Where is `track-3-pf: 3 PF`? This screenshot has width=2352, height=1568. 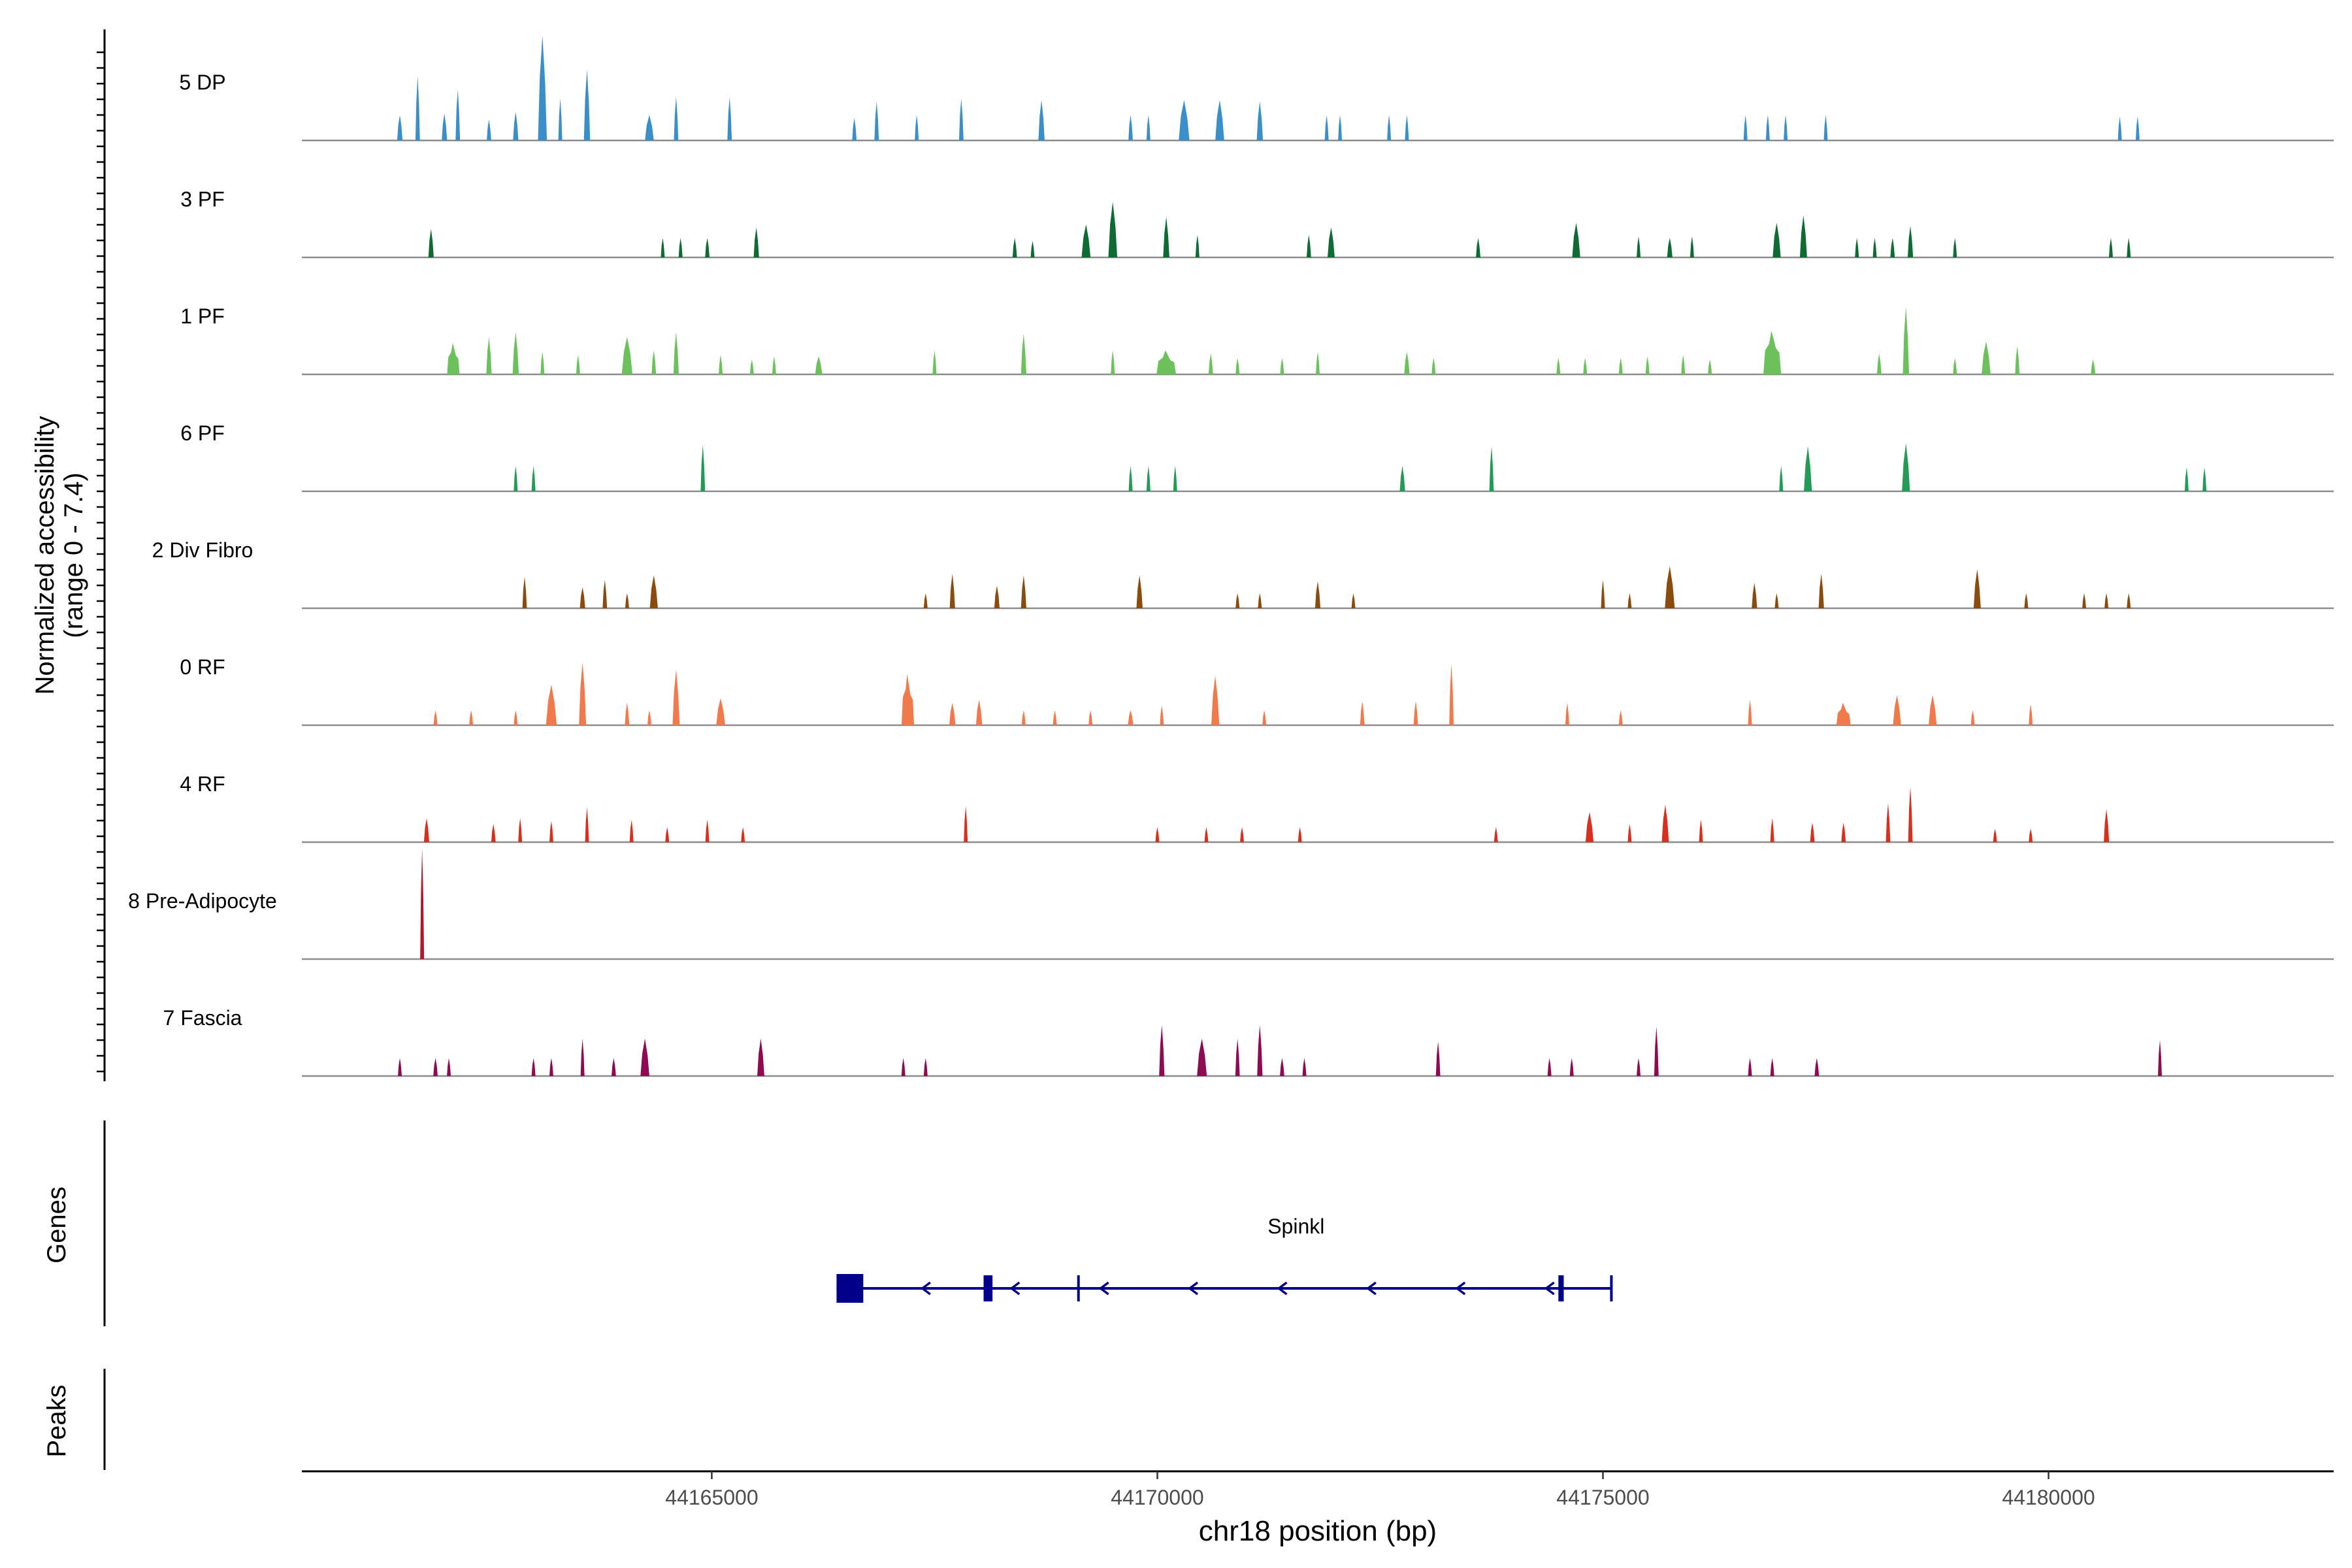 track-3-pf: 3 PF is located at coordinates (1257, 223).